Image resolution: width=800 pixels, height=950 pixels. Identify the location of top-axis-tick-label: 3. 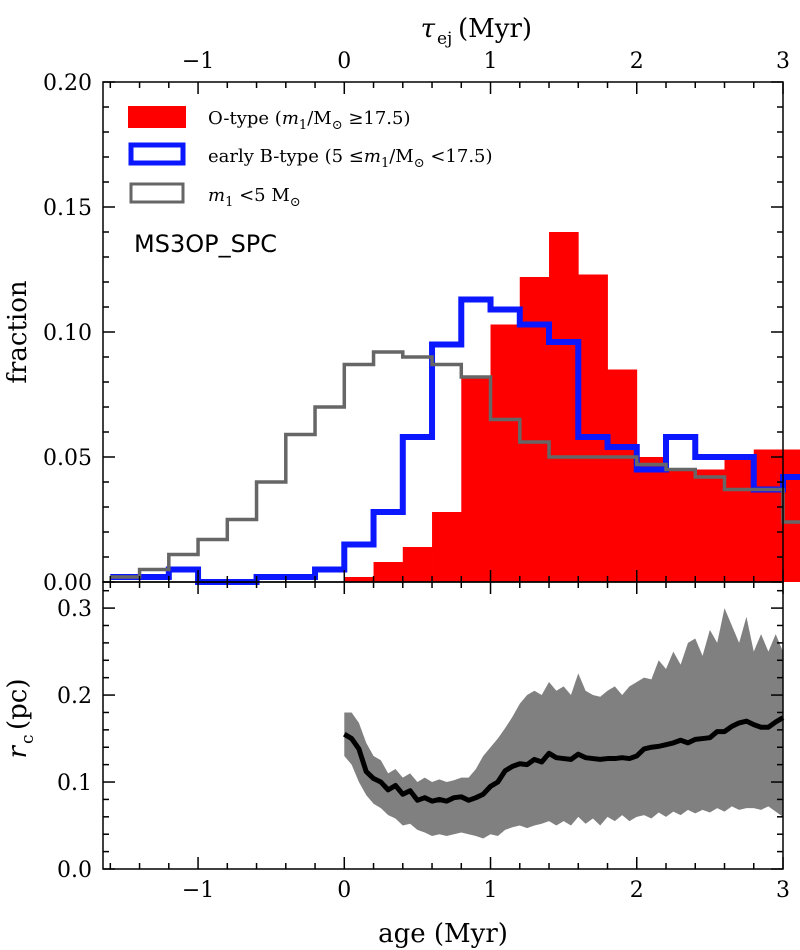
(783, 61).